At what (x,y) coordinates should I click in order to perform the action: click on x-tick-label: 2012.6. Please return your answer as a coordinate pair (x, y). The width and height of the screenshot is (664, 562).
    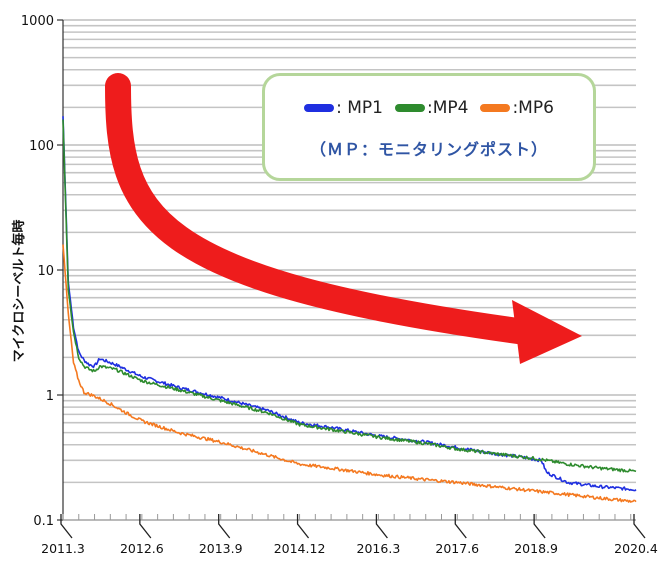
    Looking at the image, I should click on (142, 548).